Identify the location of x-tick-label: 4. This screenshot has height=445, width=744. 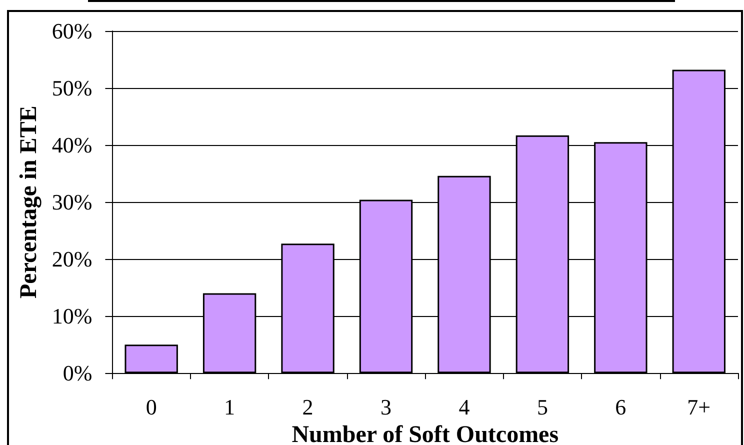
(464, 407).